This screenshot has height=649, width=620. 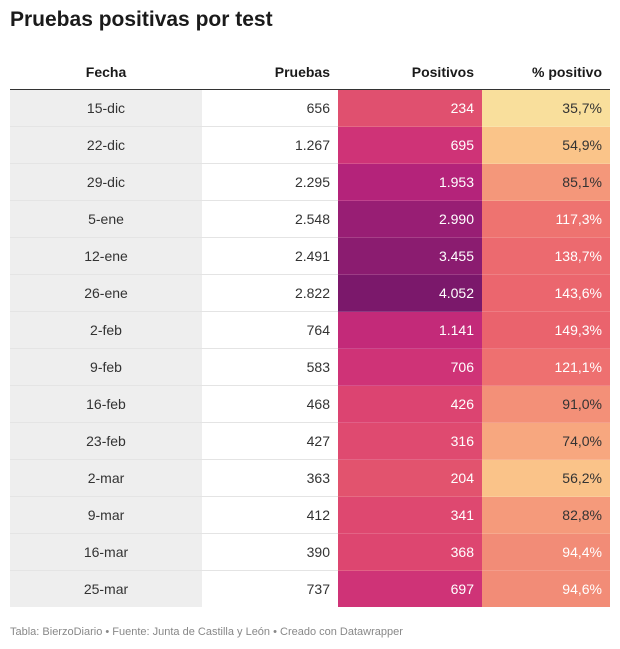 What do you see at coordinates (106, 404) in the screenshot?
I see `cell-fecha: 16-feb` at bounding box center [106, 404].